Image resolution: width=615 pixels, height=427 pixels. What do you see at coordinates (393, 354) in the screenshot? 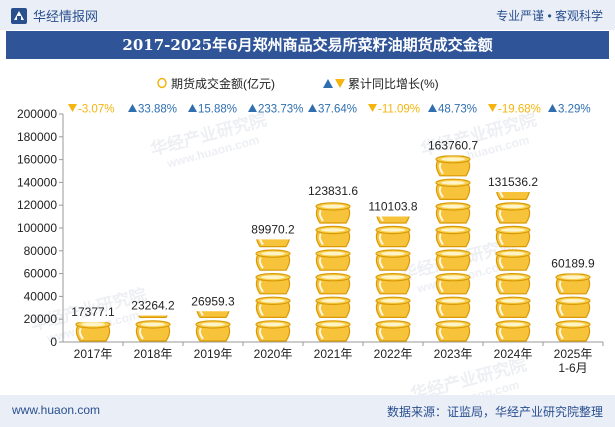
I see `x-tick-label: 2022年` at bounding box center [393, 354].